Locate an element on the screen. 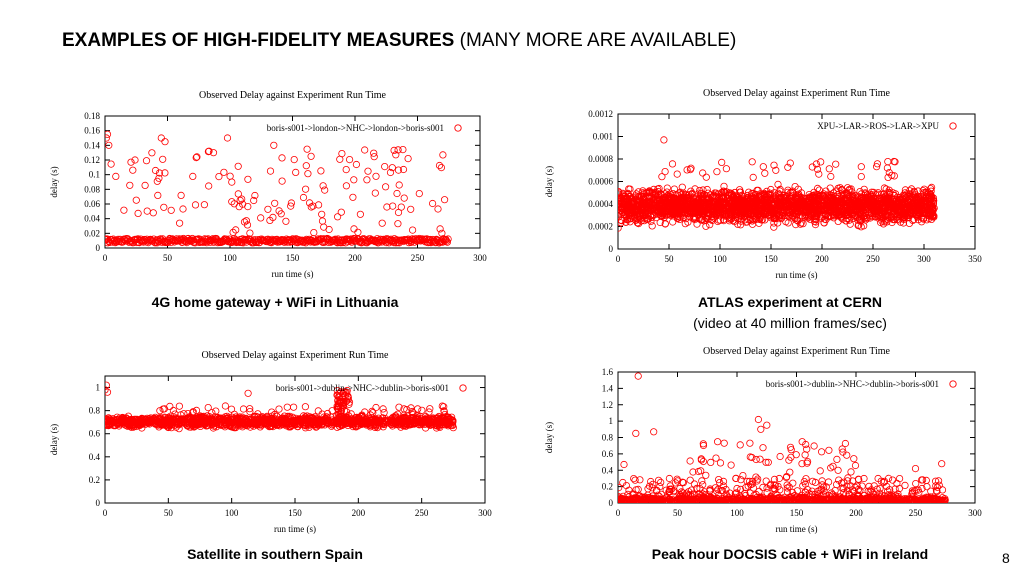 Image resolution: width=1024 pixels, height=576 pixels. y-tick-label: 0.2 is located at coordinates (94, 480).